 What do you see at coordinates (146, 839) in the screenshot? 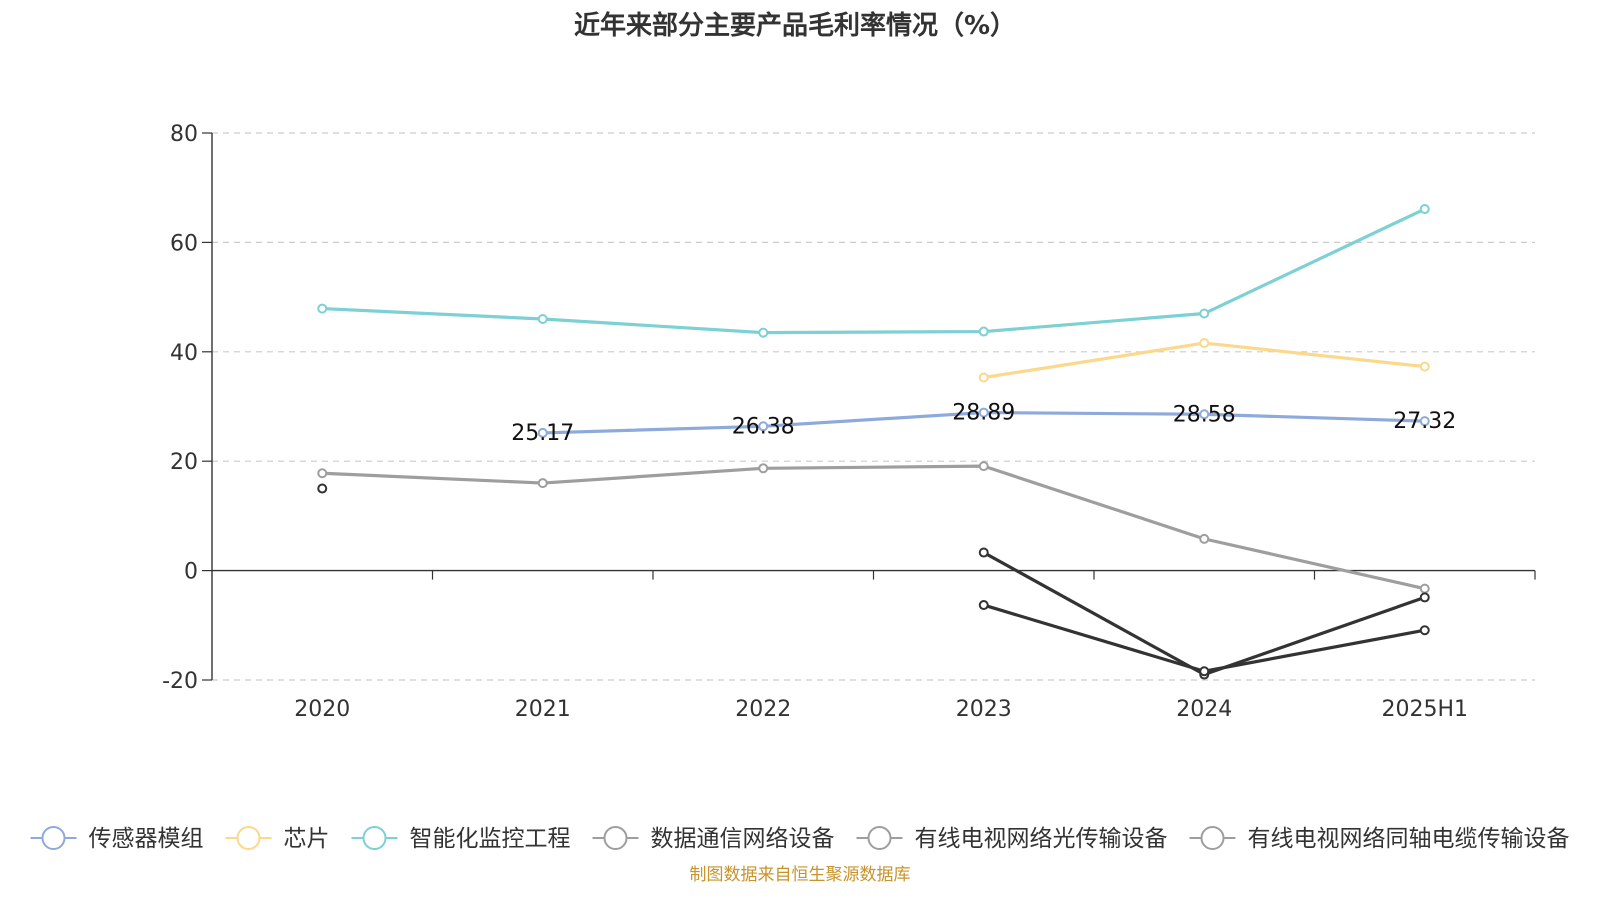
I see `legend-label-0: 传感器模组` at bounding box center [146, 839].